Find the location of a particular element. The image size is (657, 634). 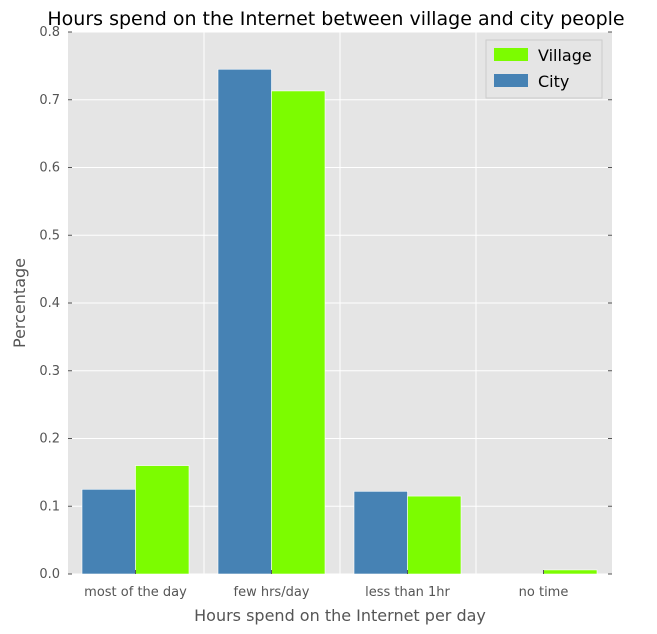

y-tick-label: 0.6 is located at coordinates (49, 168).